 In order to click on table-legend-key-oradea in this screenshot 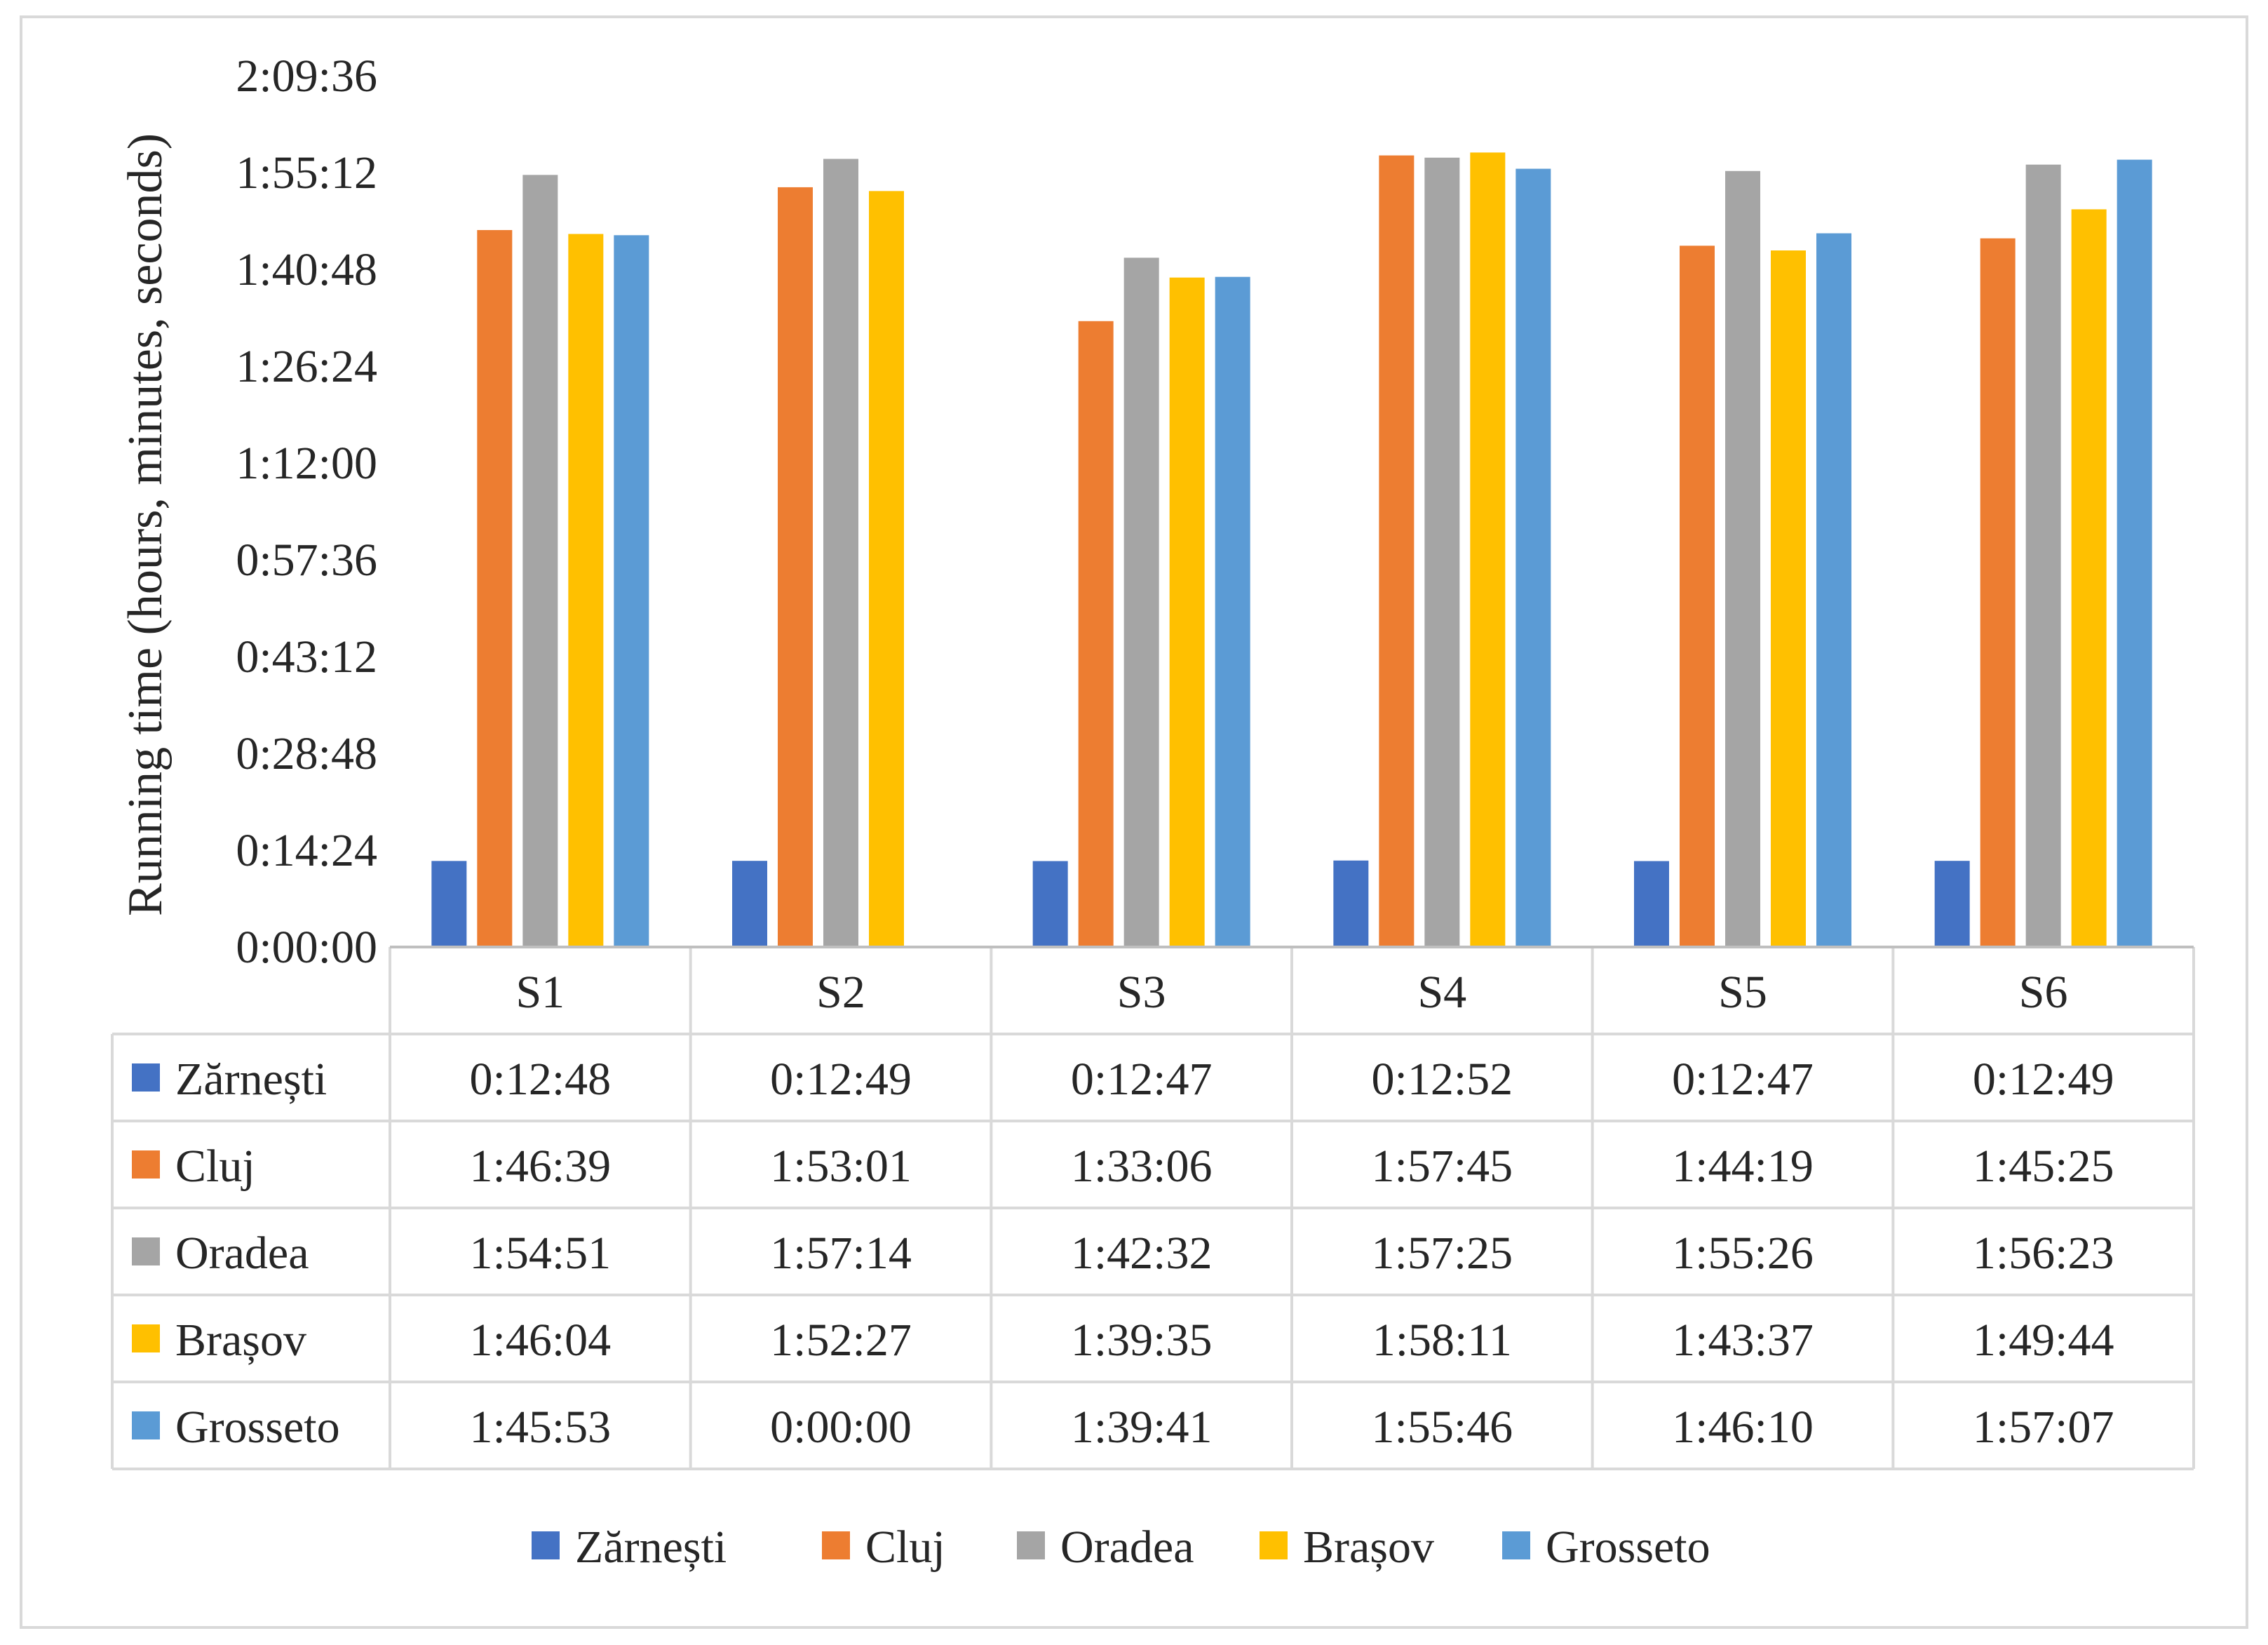, I will do `click(146, 1251)`.